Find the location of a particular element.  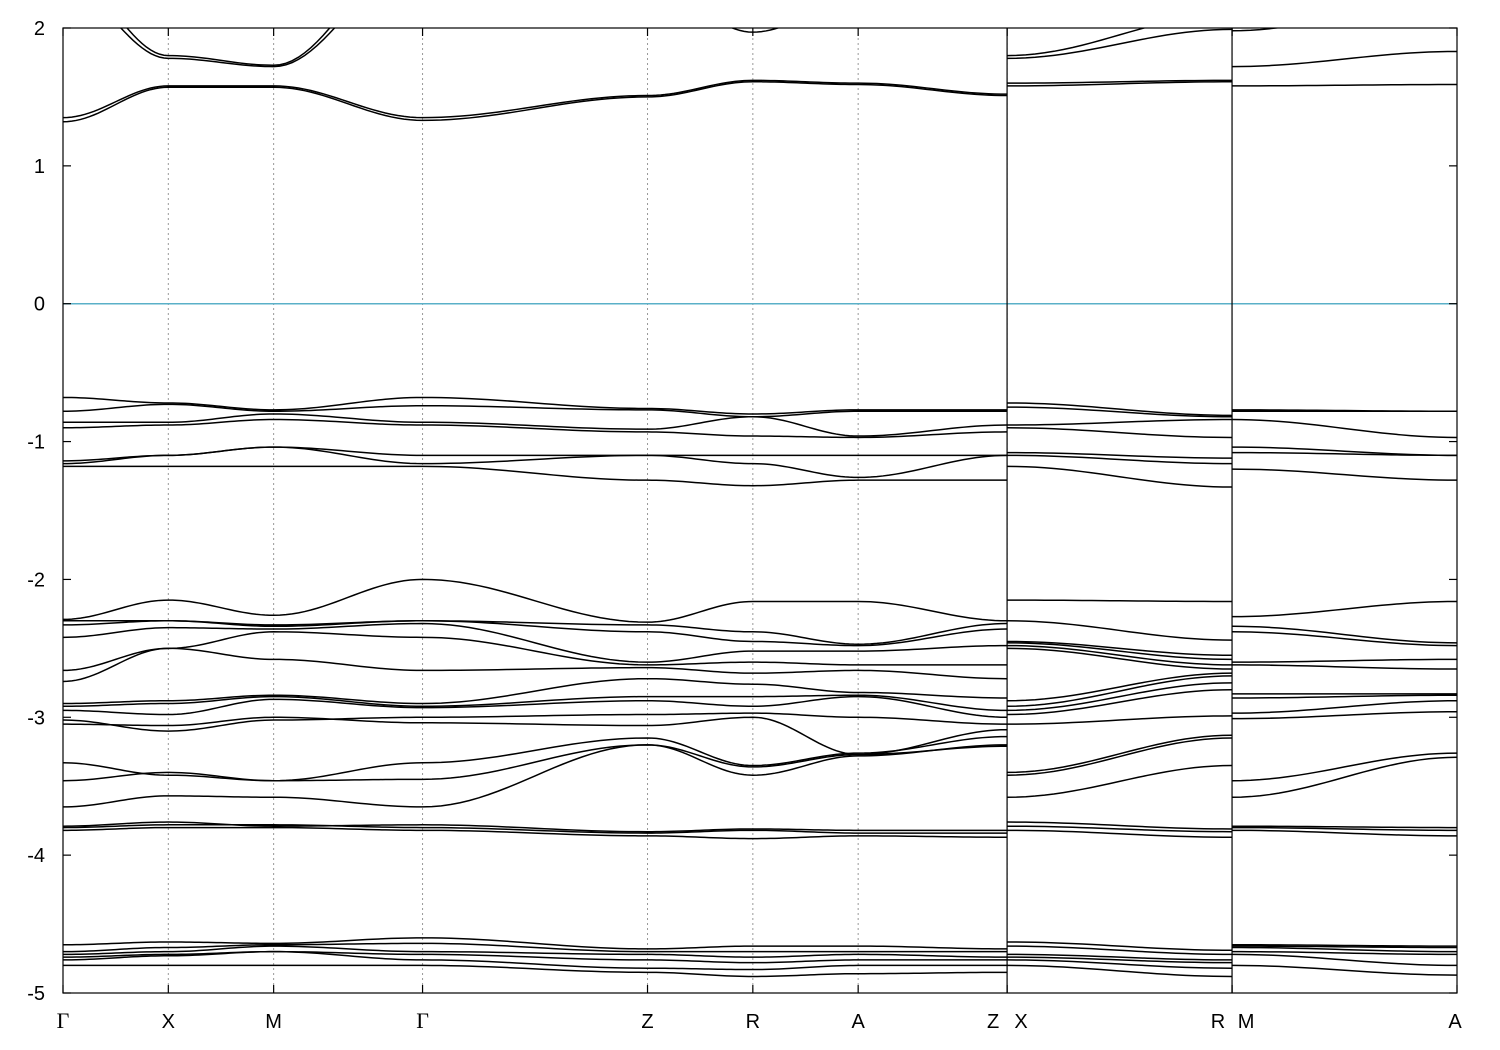

y-tick-label: -5 is located at coordinates (36, 994).